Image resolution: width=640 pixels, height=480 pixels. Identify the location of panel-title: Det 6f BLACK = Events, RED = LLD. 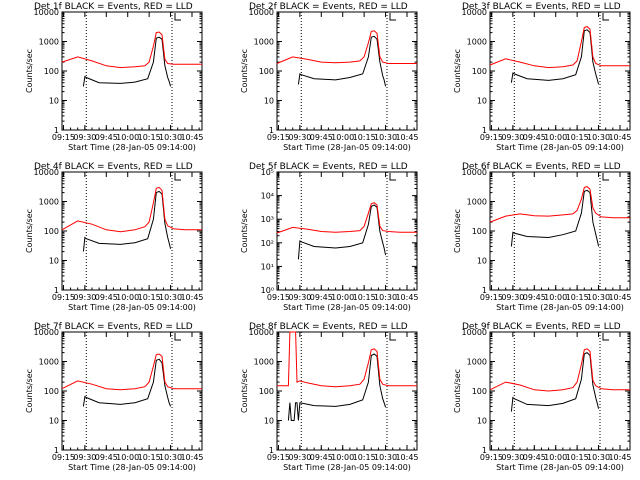
(541, 167).